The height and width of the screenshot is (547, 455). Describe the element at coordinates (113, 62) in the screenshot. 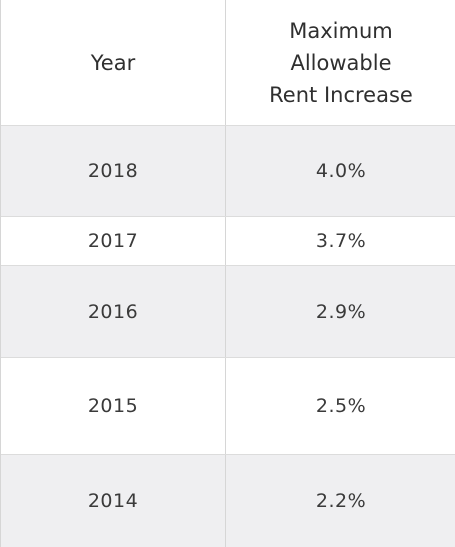

I see `header-year: Year` at that location.